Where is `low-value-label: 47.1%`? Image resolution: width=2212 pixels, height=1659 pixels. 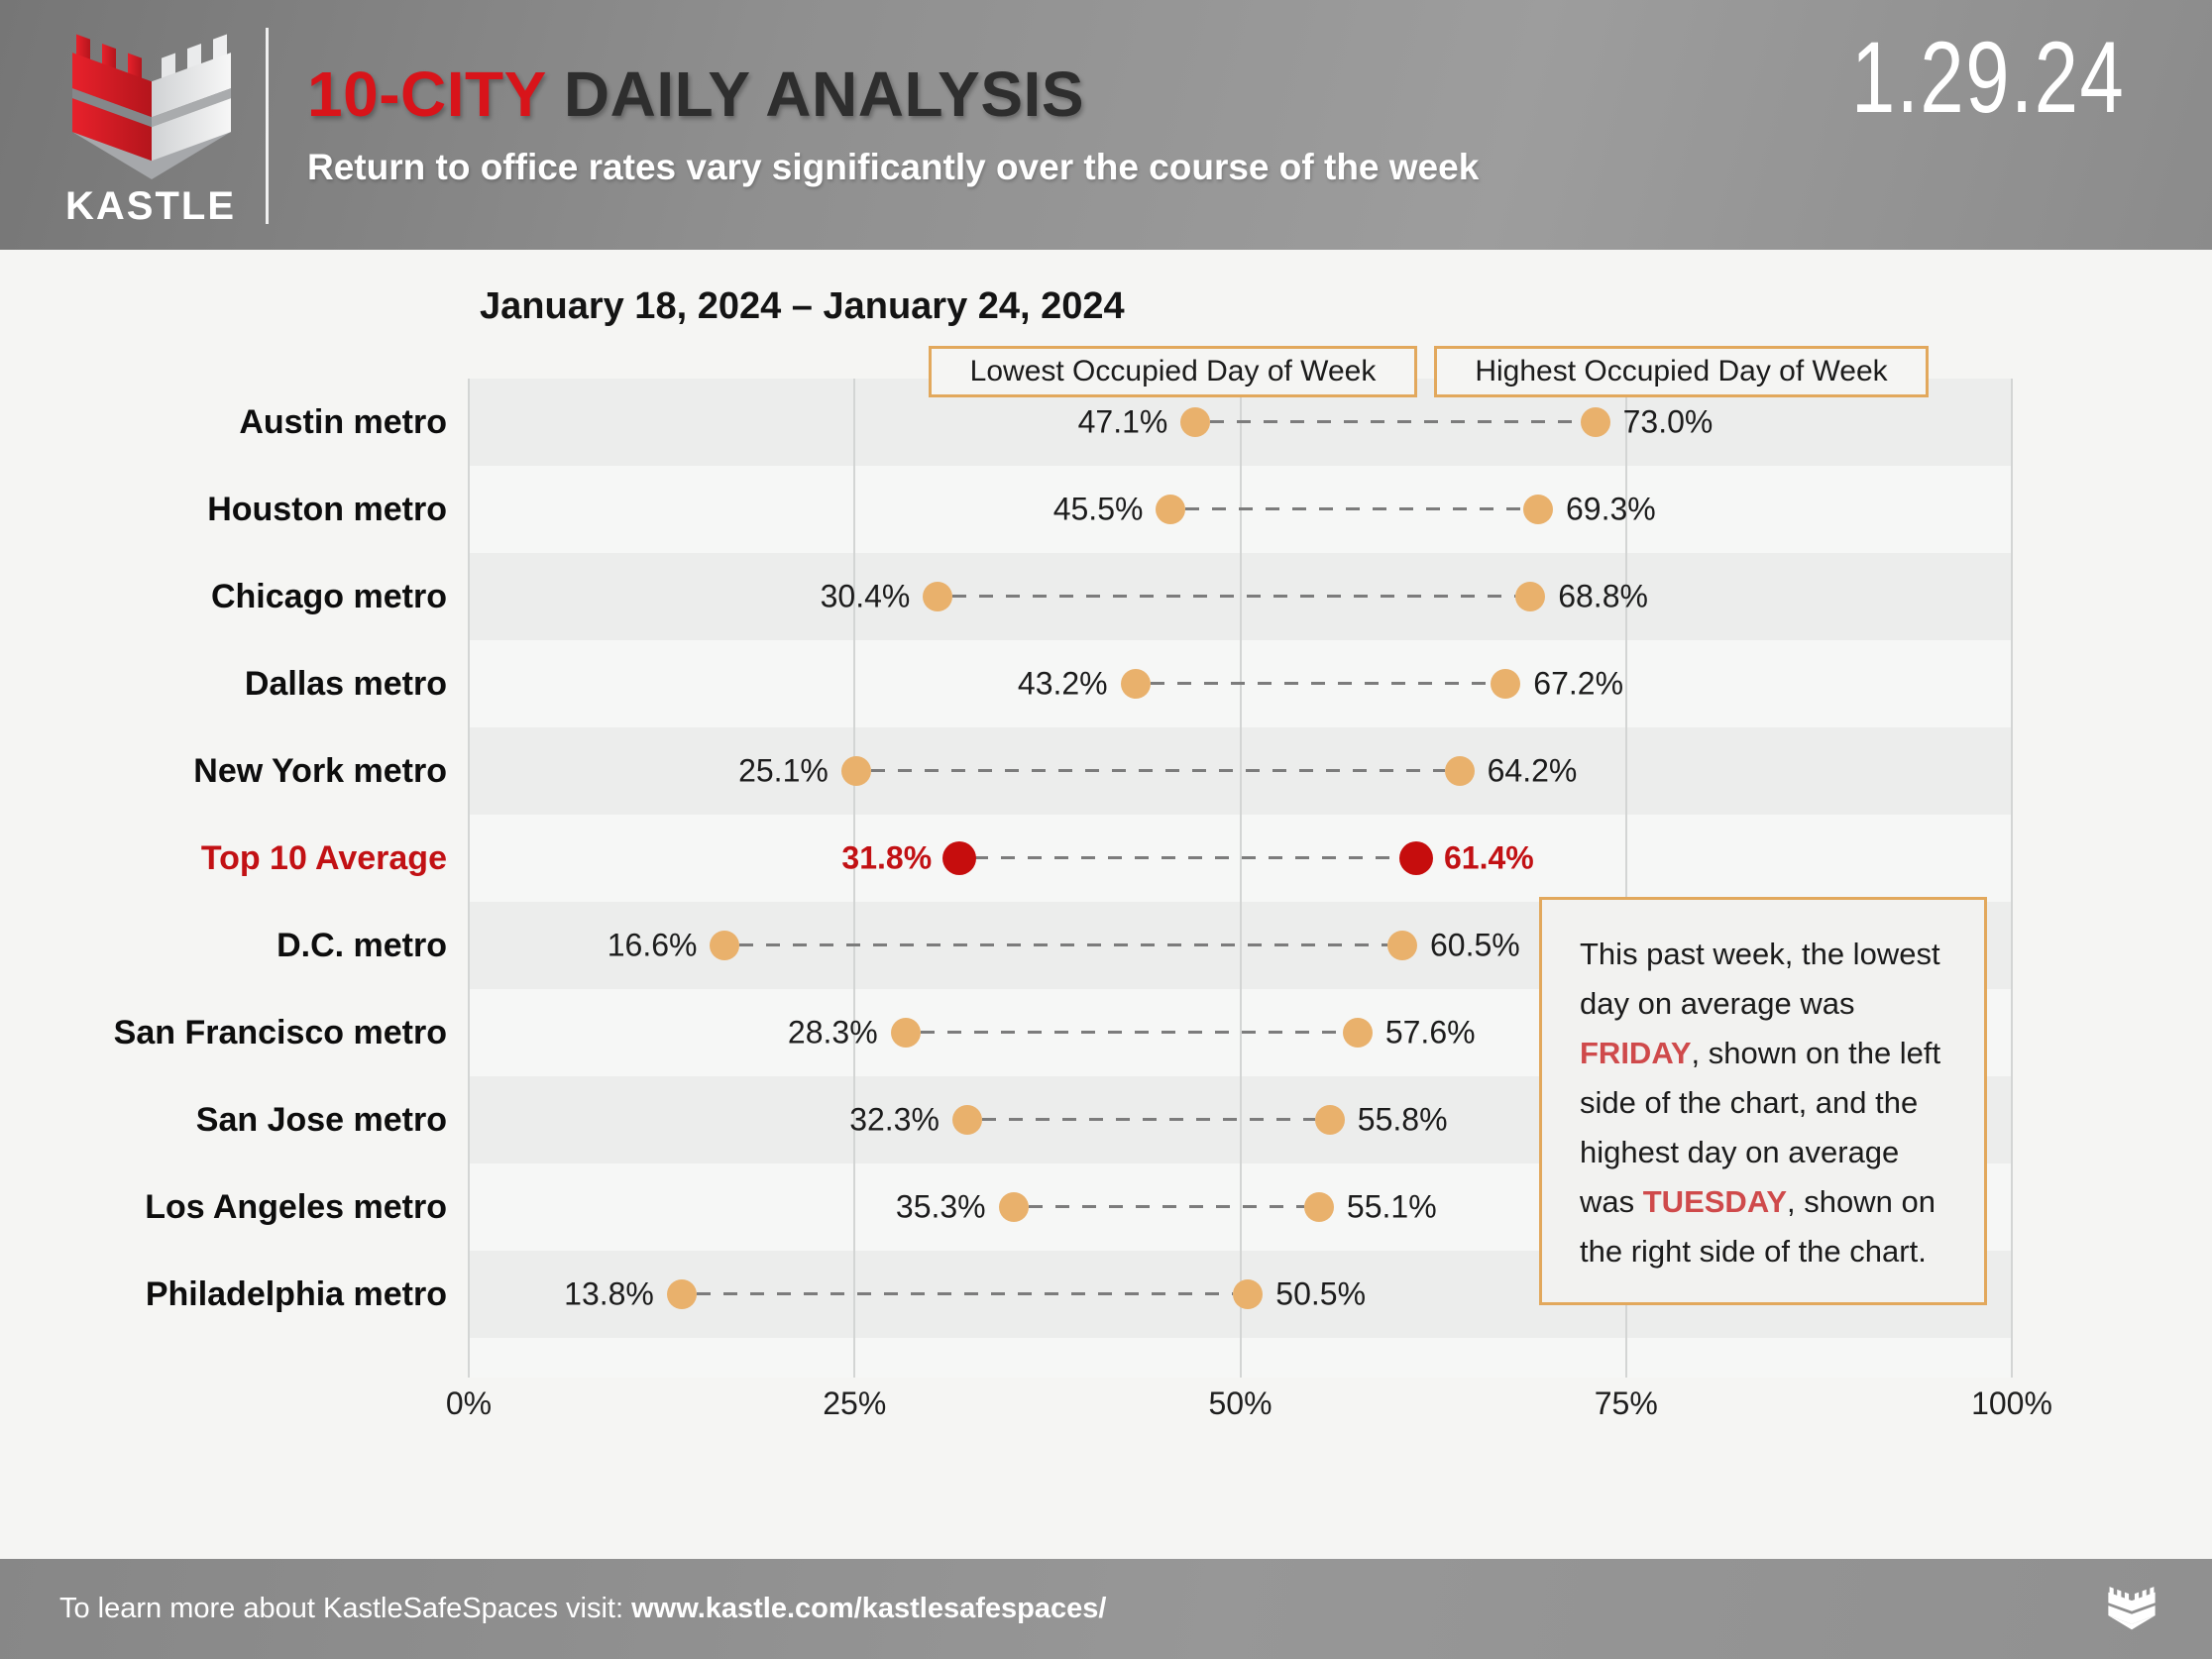
low-value-label: 47.1% is located at coordinates (1122, 421).